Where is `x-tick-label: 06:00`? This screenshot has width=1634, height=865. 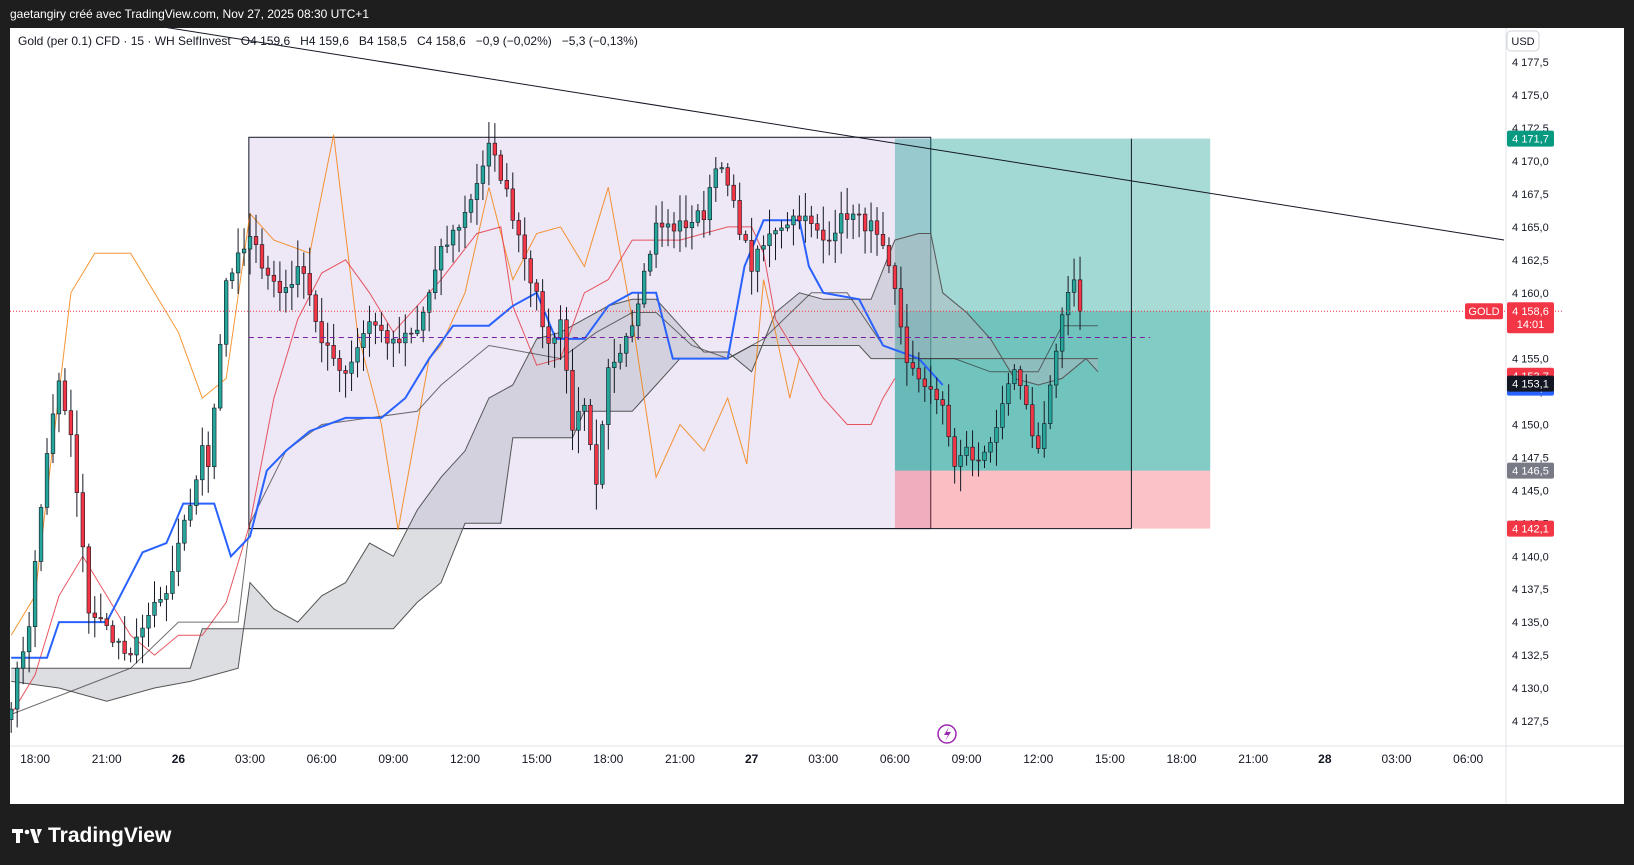
x-tick-label: 06:00 is located at coordinates (895, 759).